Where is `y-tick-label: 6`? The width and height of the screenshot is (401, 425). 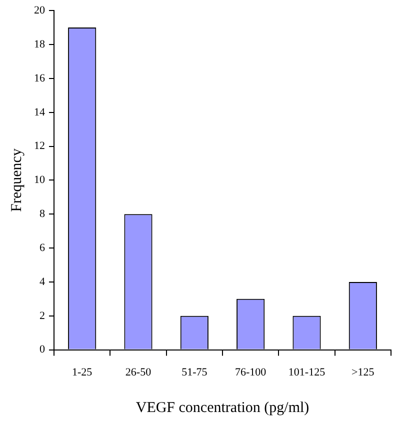
y-tick-label: 6 is located at coordinates (43, 248).